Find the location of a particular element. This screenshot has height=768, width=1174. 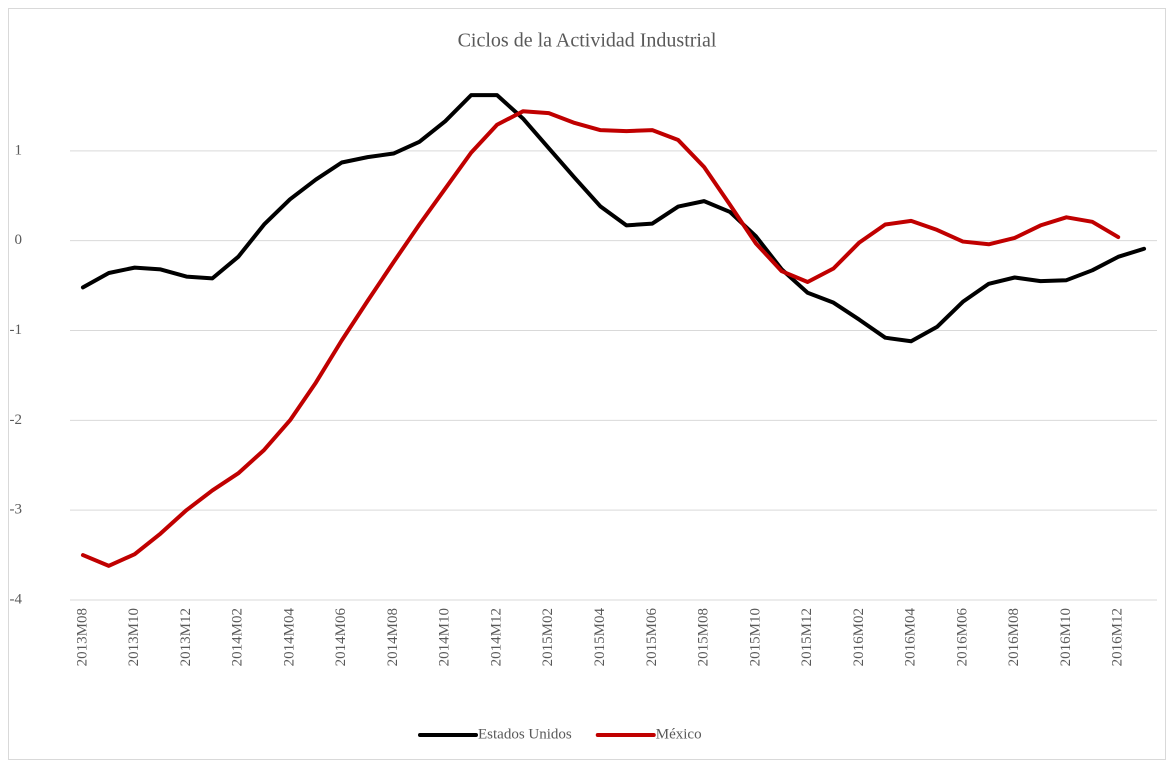

y-tick-label: -2 is located at coordinates (16, 420).